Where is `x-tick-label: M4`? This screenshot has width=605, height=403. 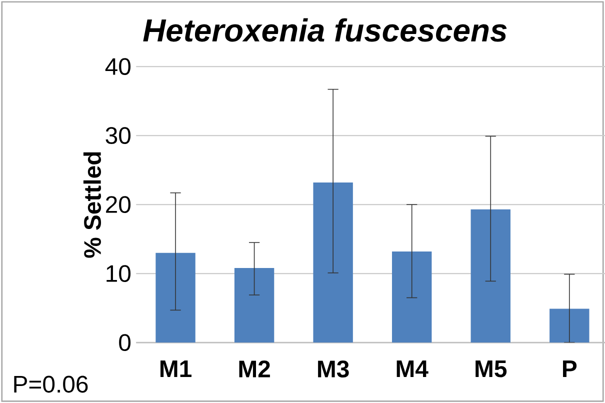 x-tick-label: M4 is located at coordinates (412, 368).